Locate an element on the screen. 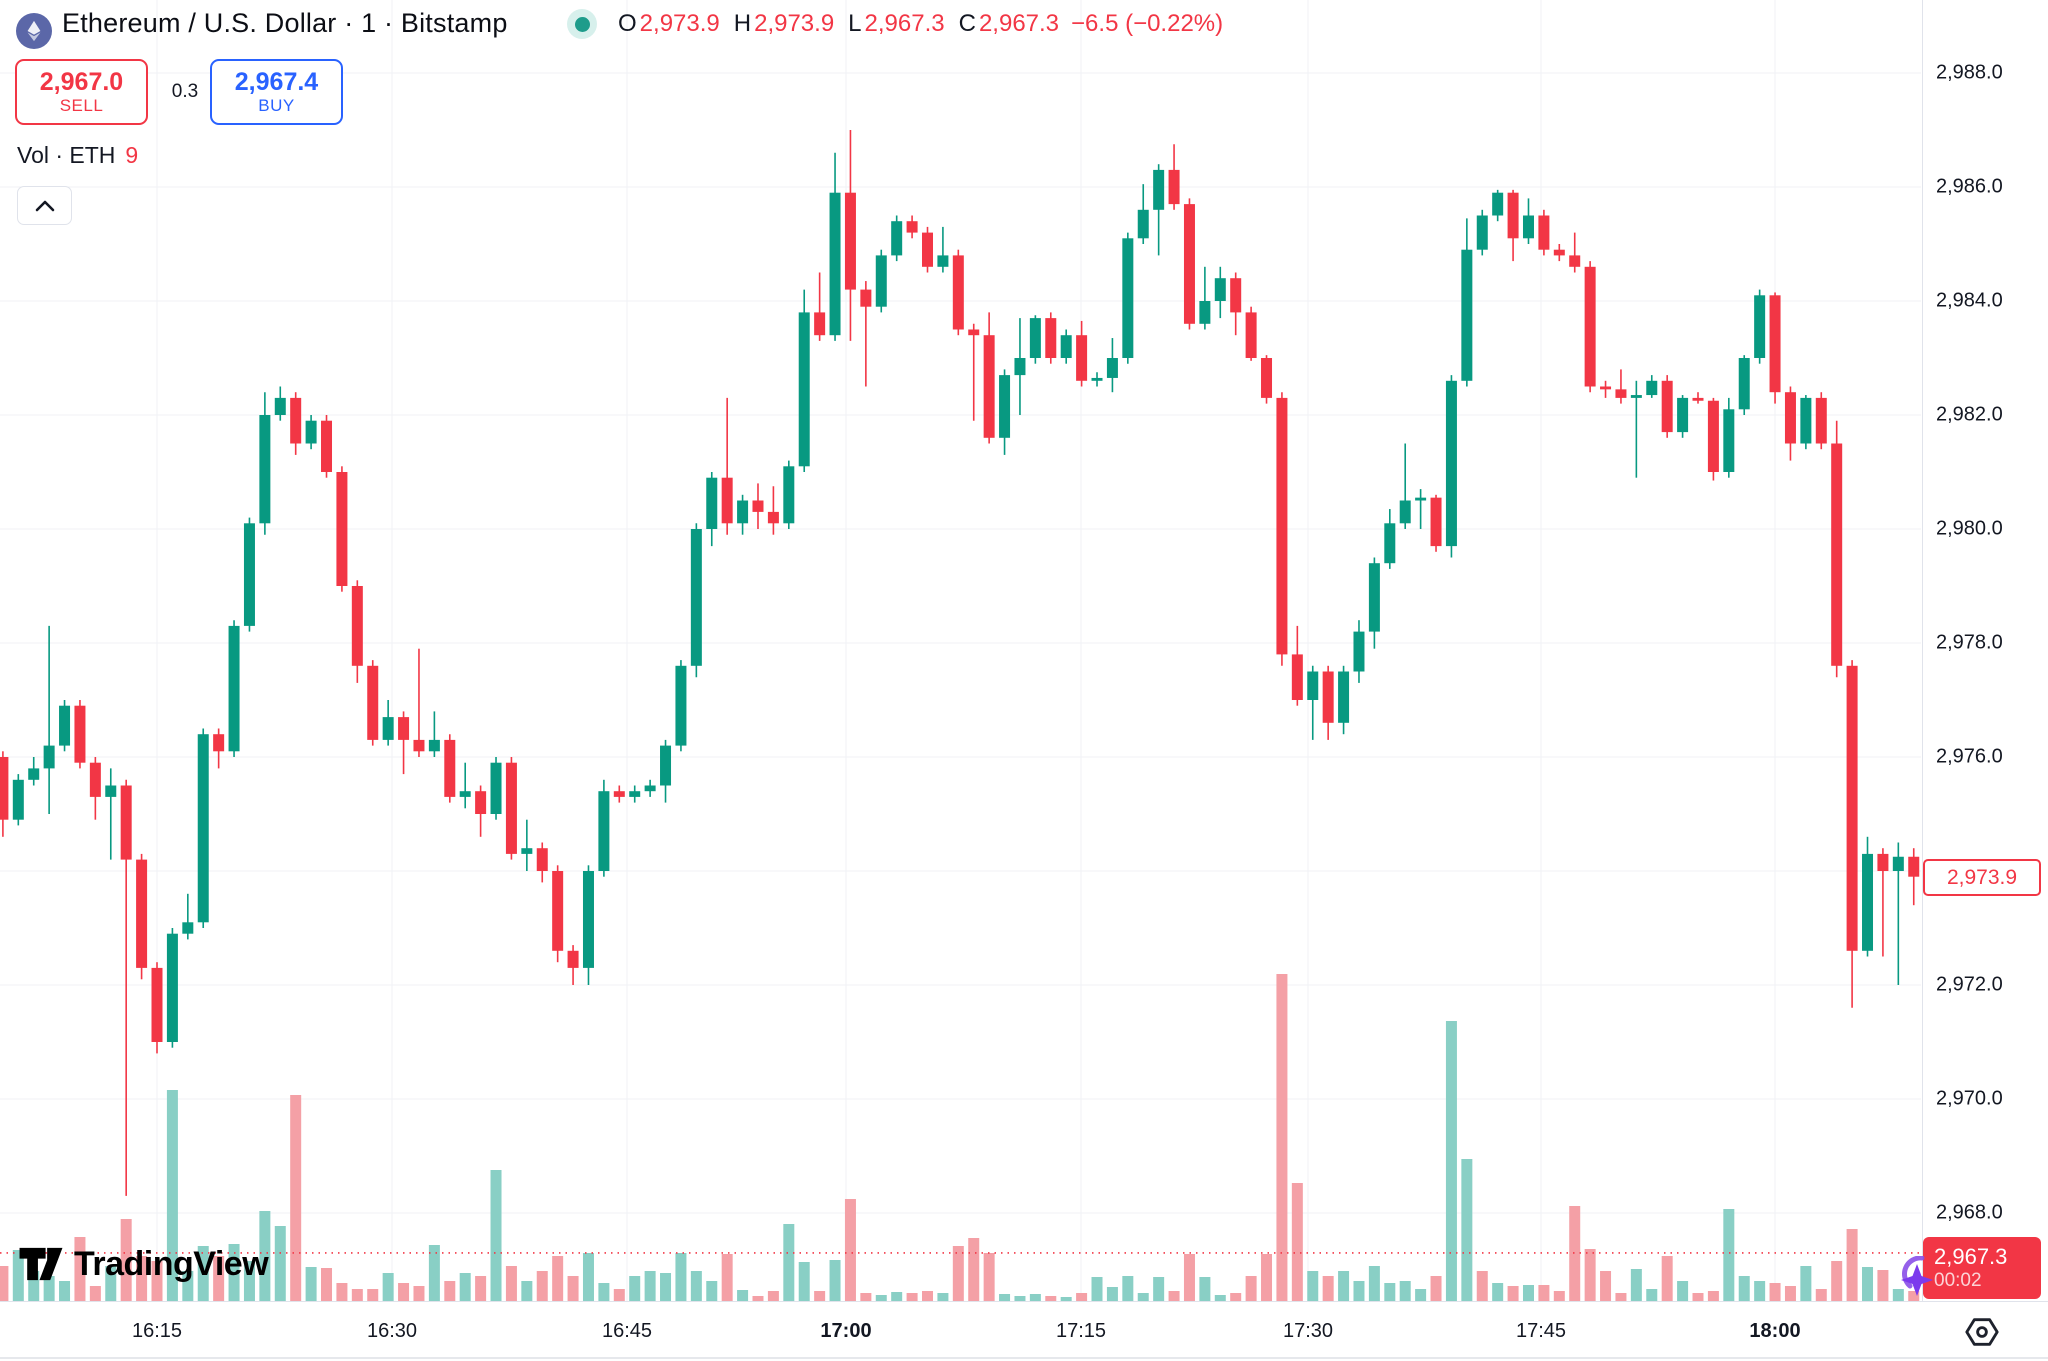  collapse-legend-button is located at coordinates (44, 205).